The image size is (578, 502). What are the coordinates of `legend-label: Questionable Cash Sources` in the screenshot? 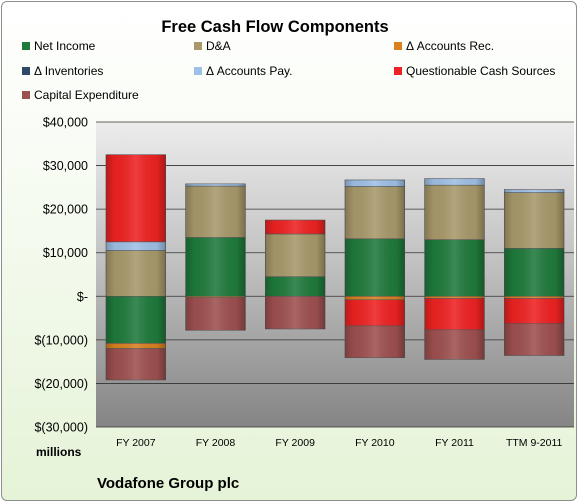 It's located at (480, 71).